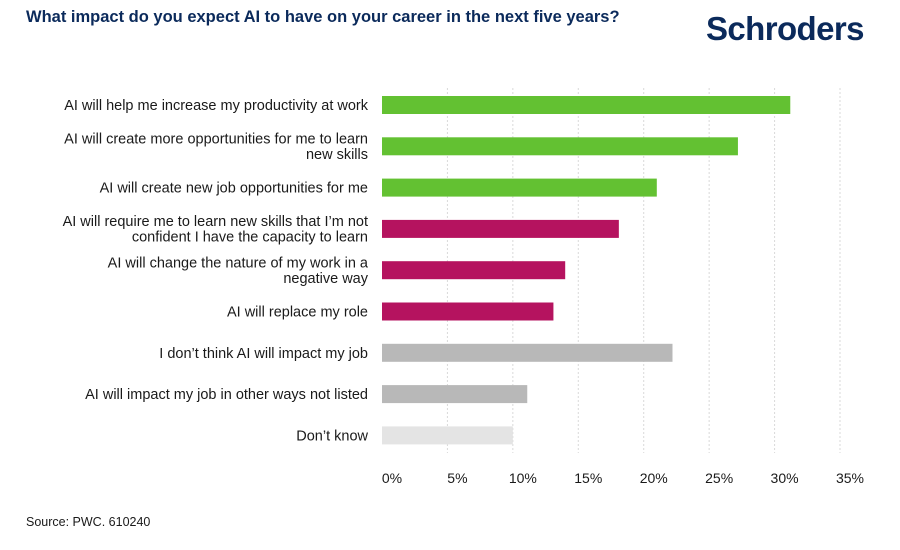  What do you see at coordinates (785, 28) in the screenshot?
I see `schroders-logo: Schroders` at bounding box center [785, 28].